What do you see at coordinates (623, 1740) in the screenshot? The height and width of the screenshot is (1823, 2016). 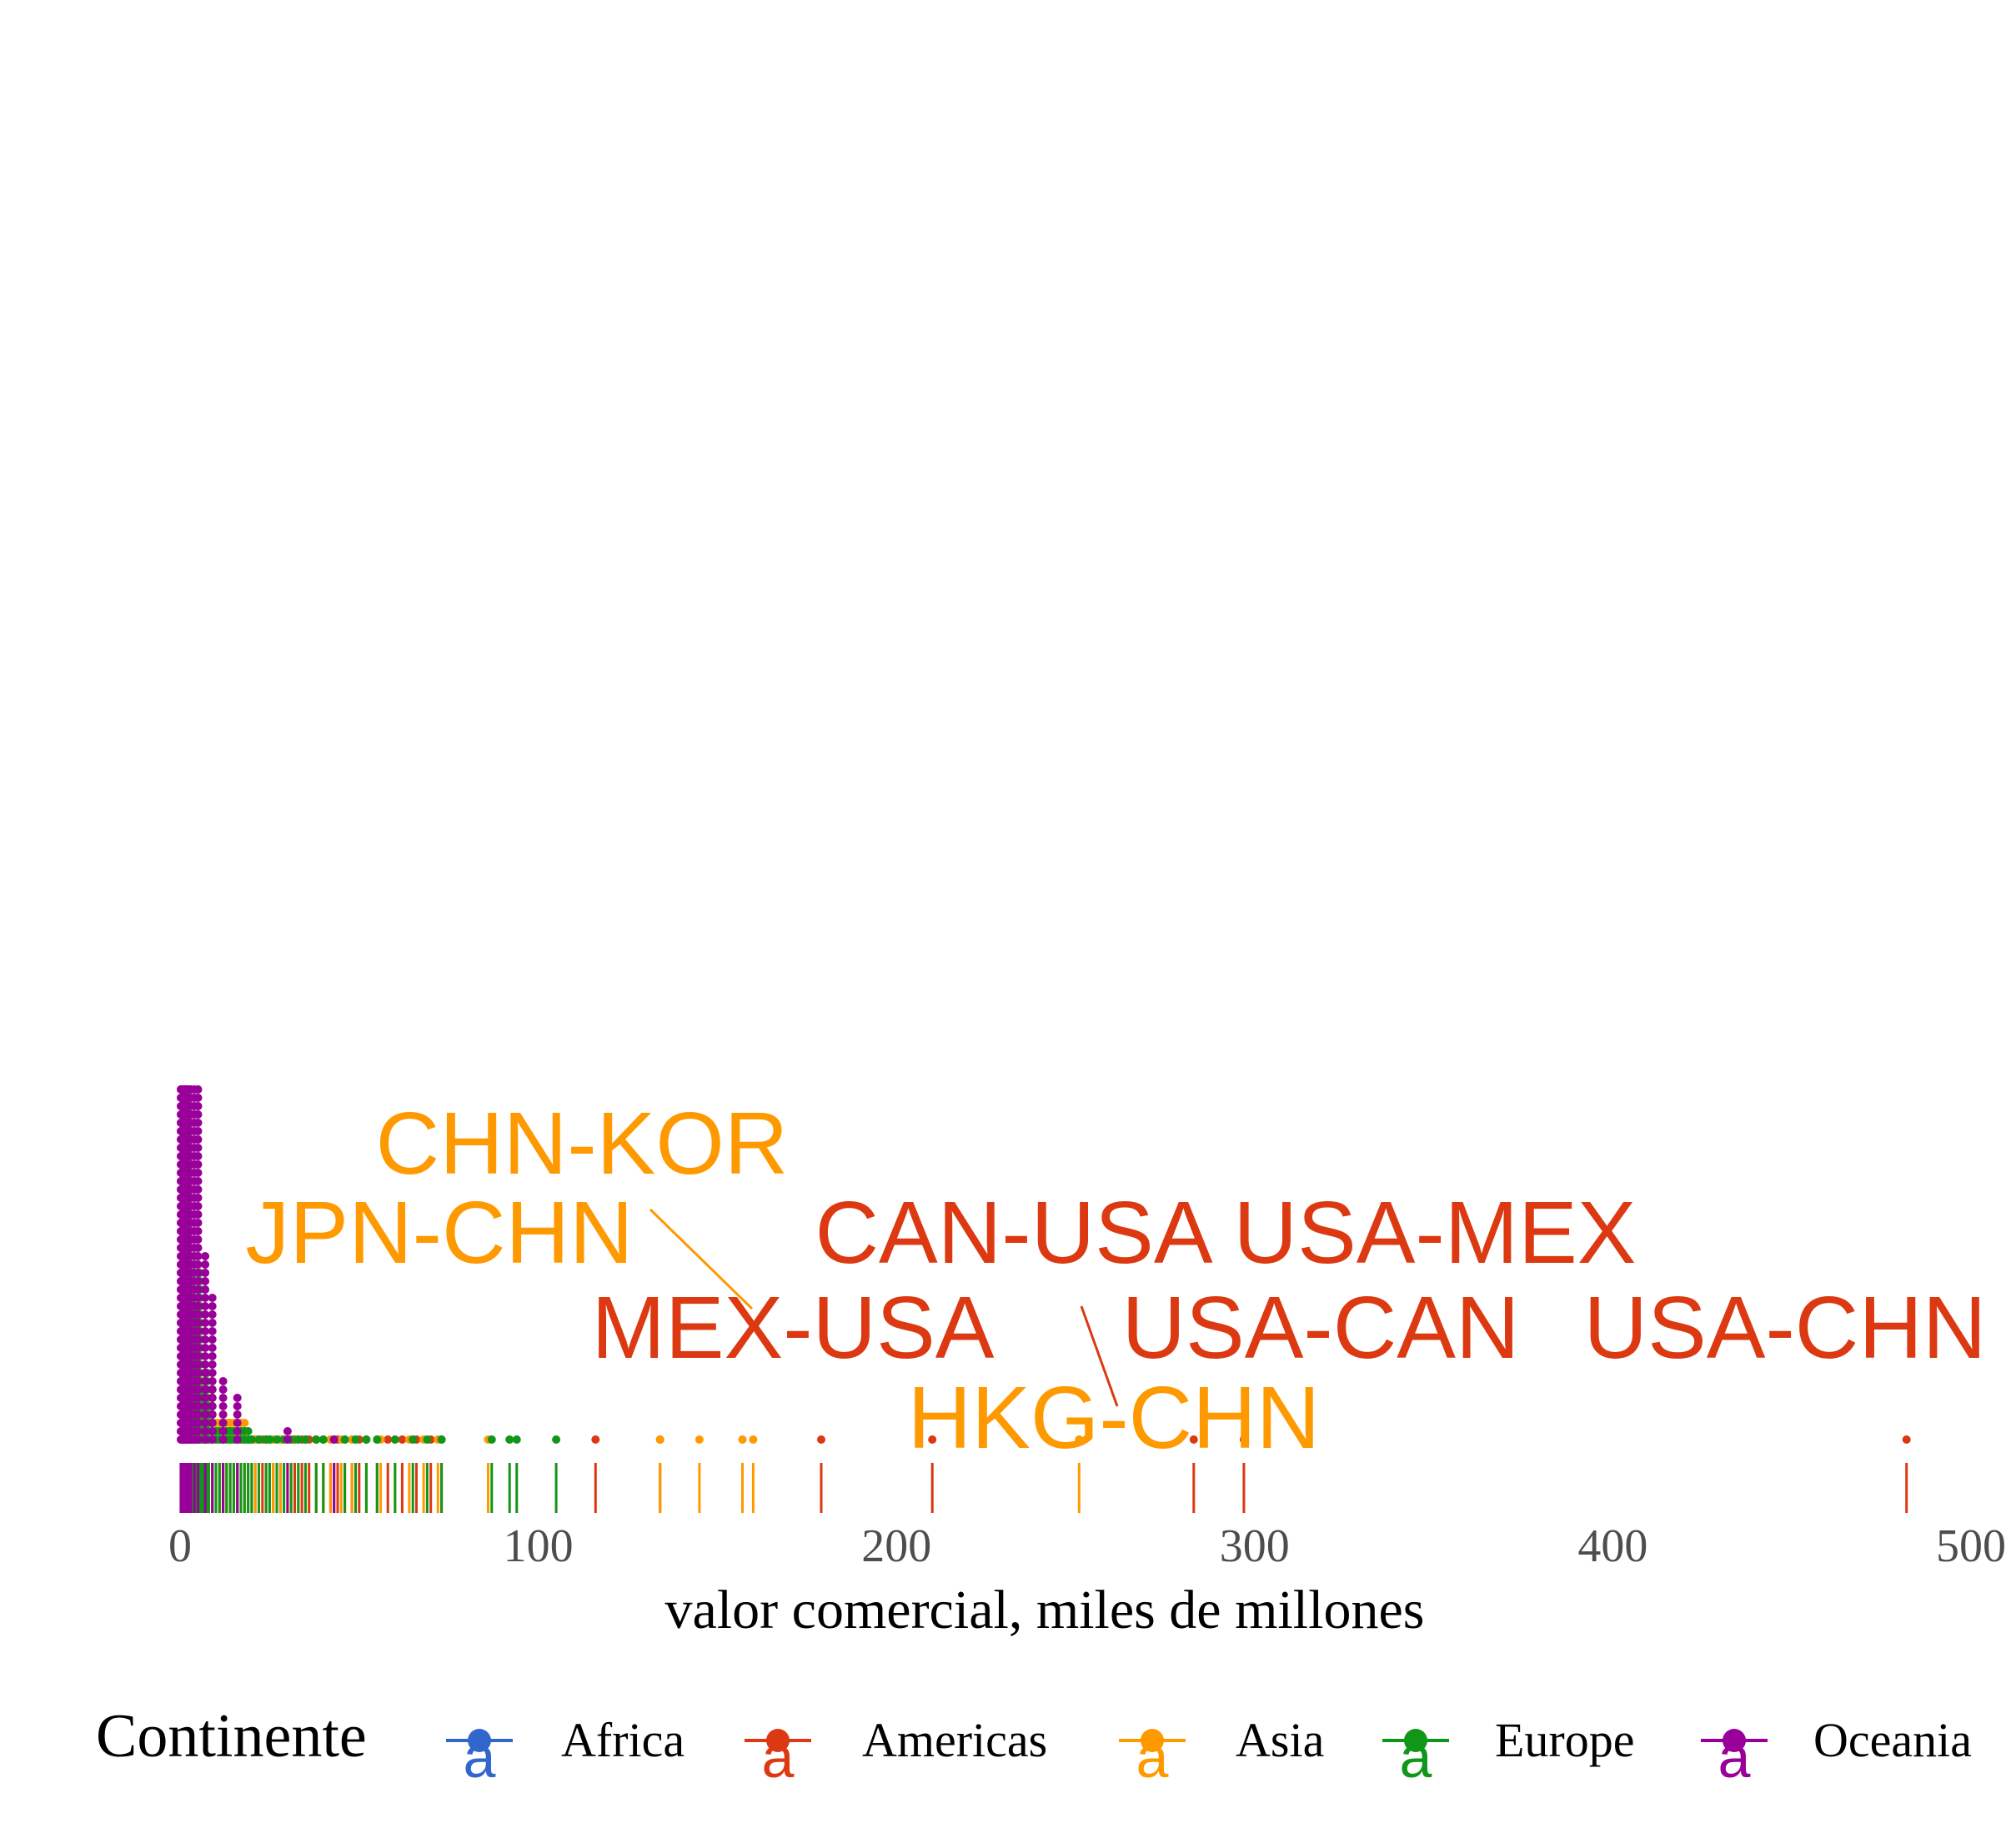 I see `legend-label: Africa` at bounding box center [623, 1740].